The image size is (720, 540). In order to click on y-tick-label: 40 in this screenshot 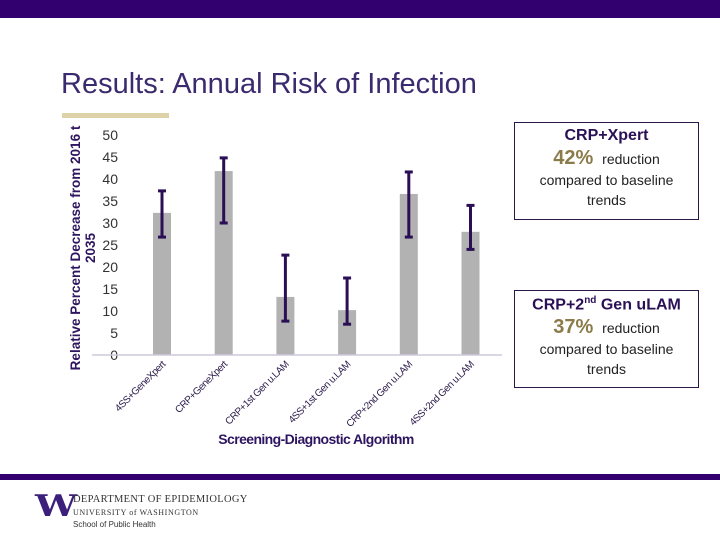, I will do `click(110, 179)`.